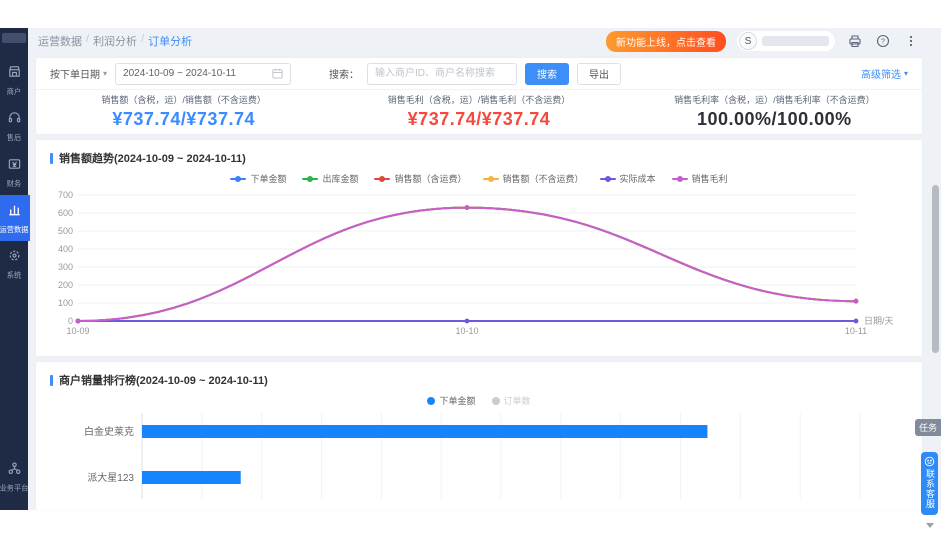 The width and height of the screenshot is (941, 541). I want to click on kpi-card-1: 销售毛利（含税，运）/销售毛利（不含运费） ¥737.74/¥737.74, so click(478, 111).